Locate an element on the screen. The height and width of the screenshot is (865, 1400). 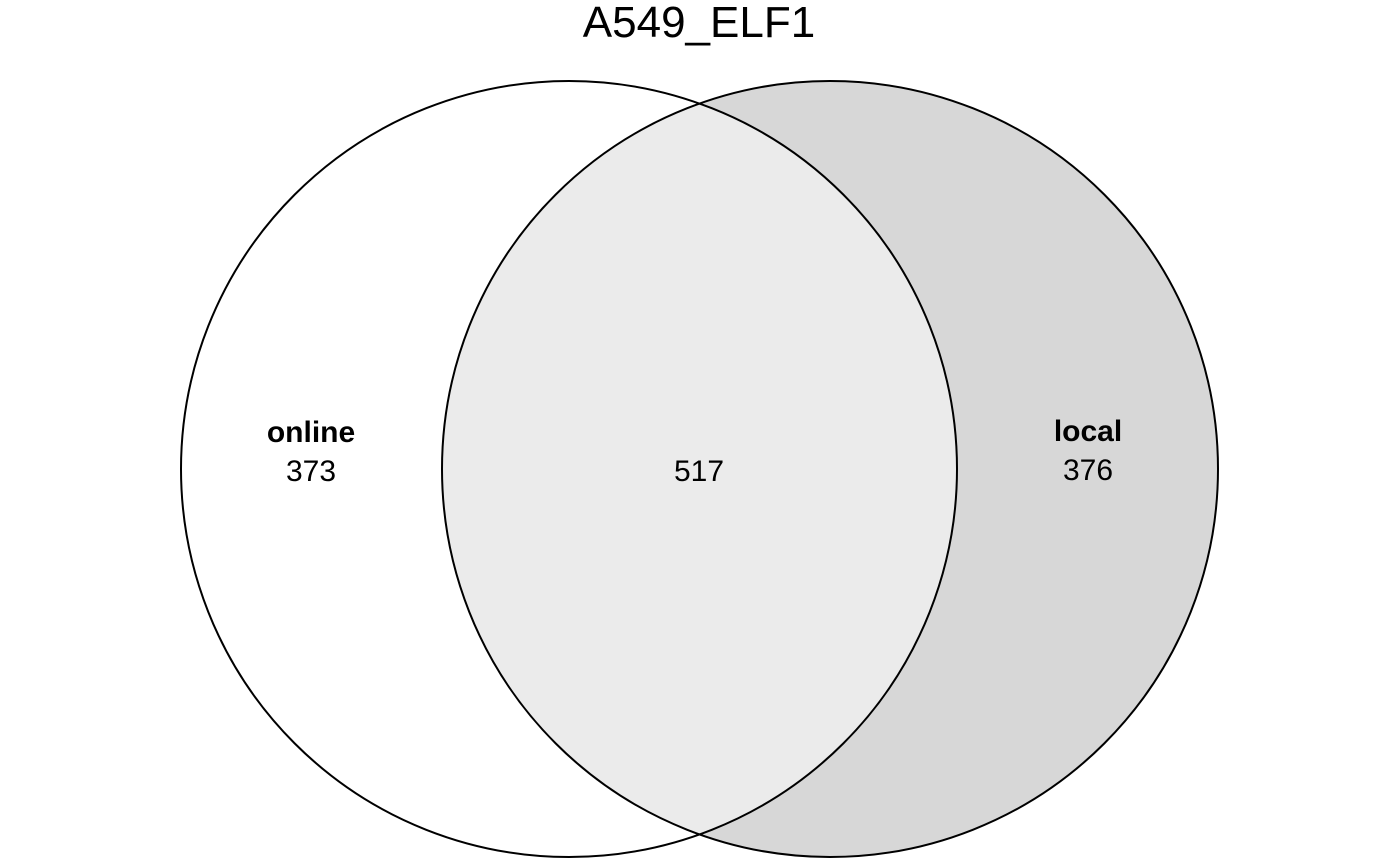
online-only-count: 373 is located at coordinates (311, 471).